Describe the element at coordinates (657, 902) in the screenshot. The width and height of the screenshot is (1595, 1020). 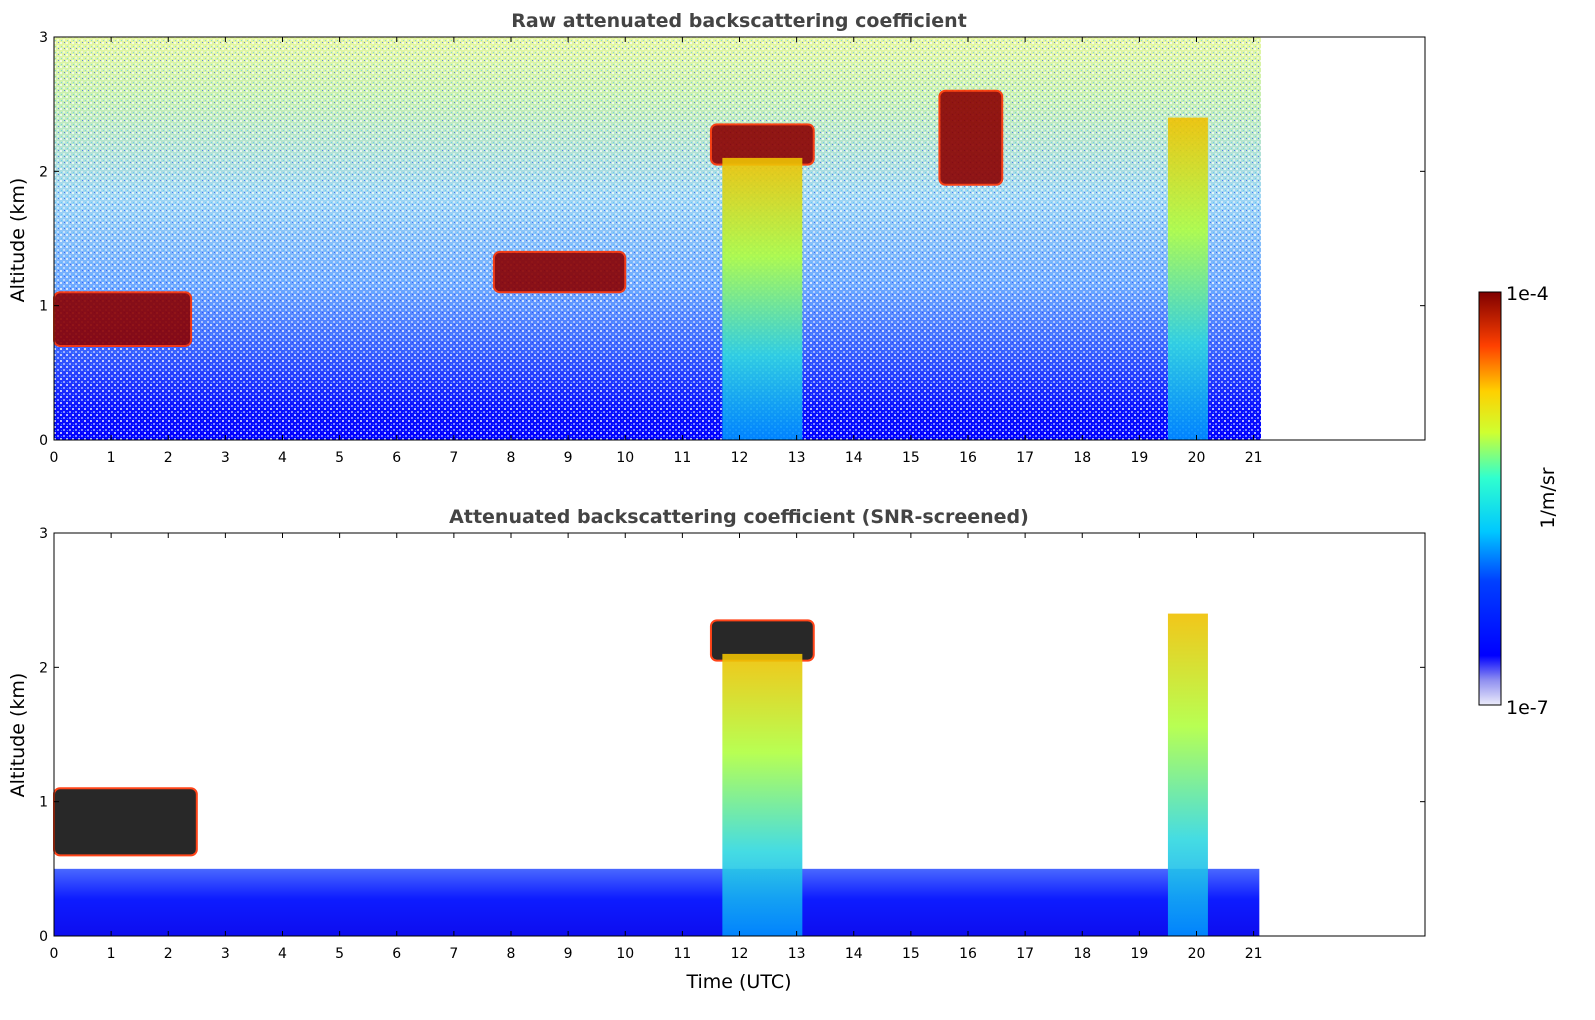
I see `aerosol-layer` at that location.